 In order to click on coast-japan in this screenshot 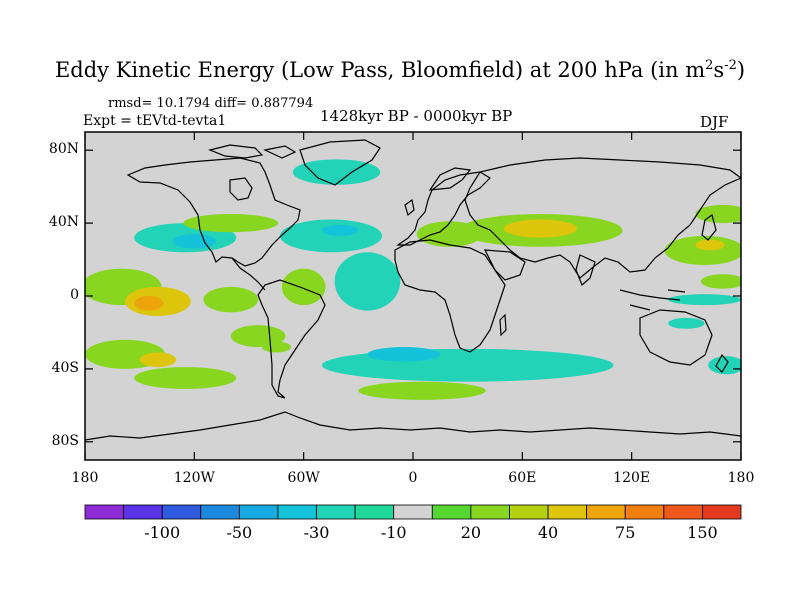, I will do `click(709, 227)`.